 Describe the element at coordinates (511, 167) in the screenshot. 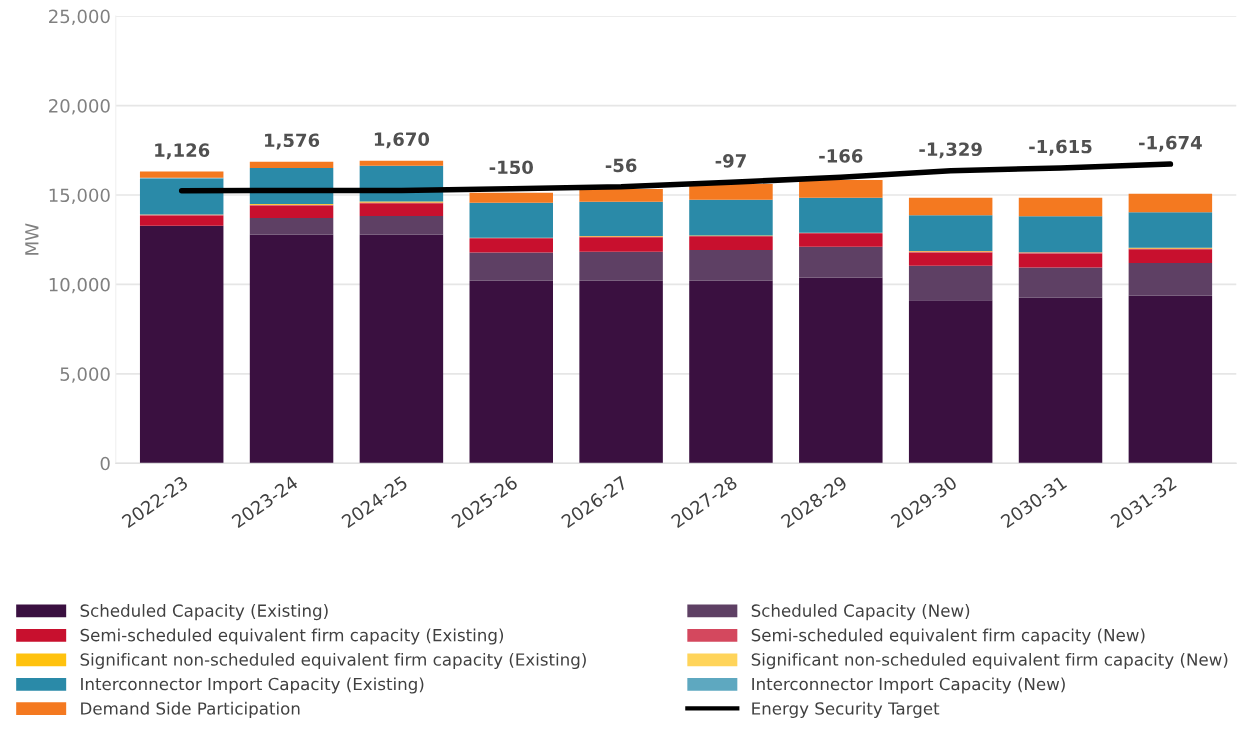

I see `annotation: -150` at that location.